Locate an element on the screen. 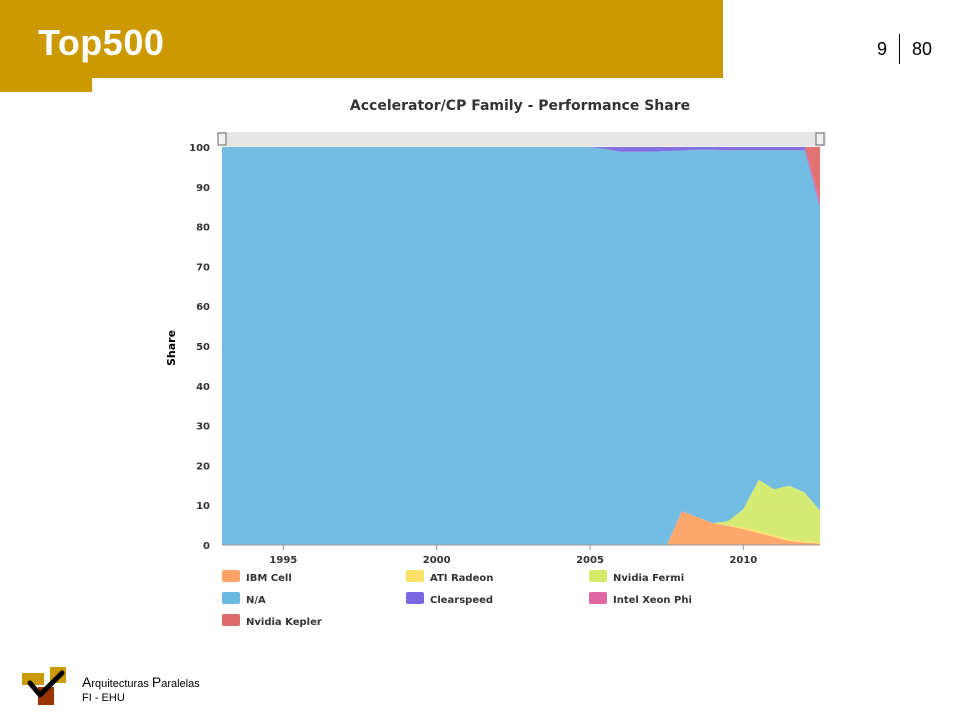  university-logo-icon is located at coordinates (44, 686).